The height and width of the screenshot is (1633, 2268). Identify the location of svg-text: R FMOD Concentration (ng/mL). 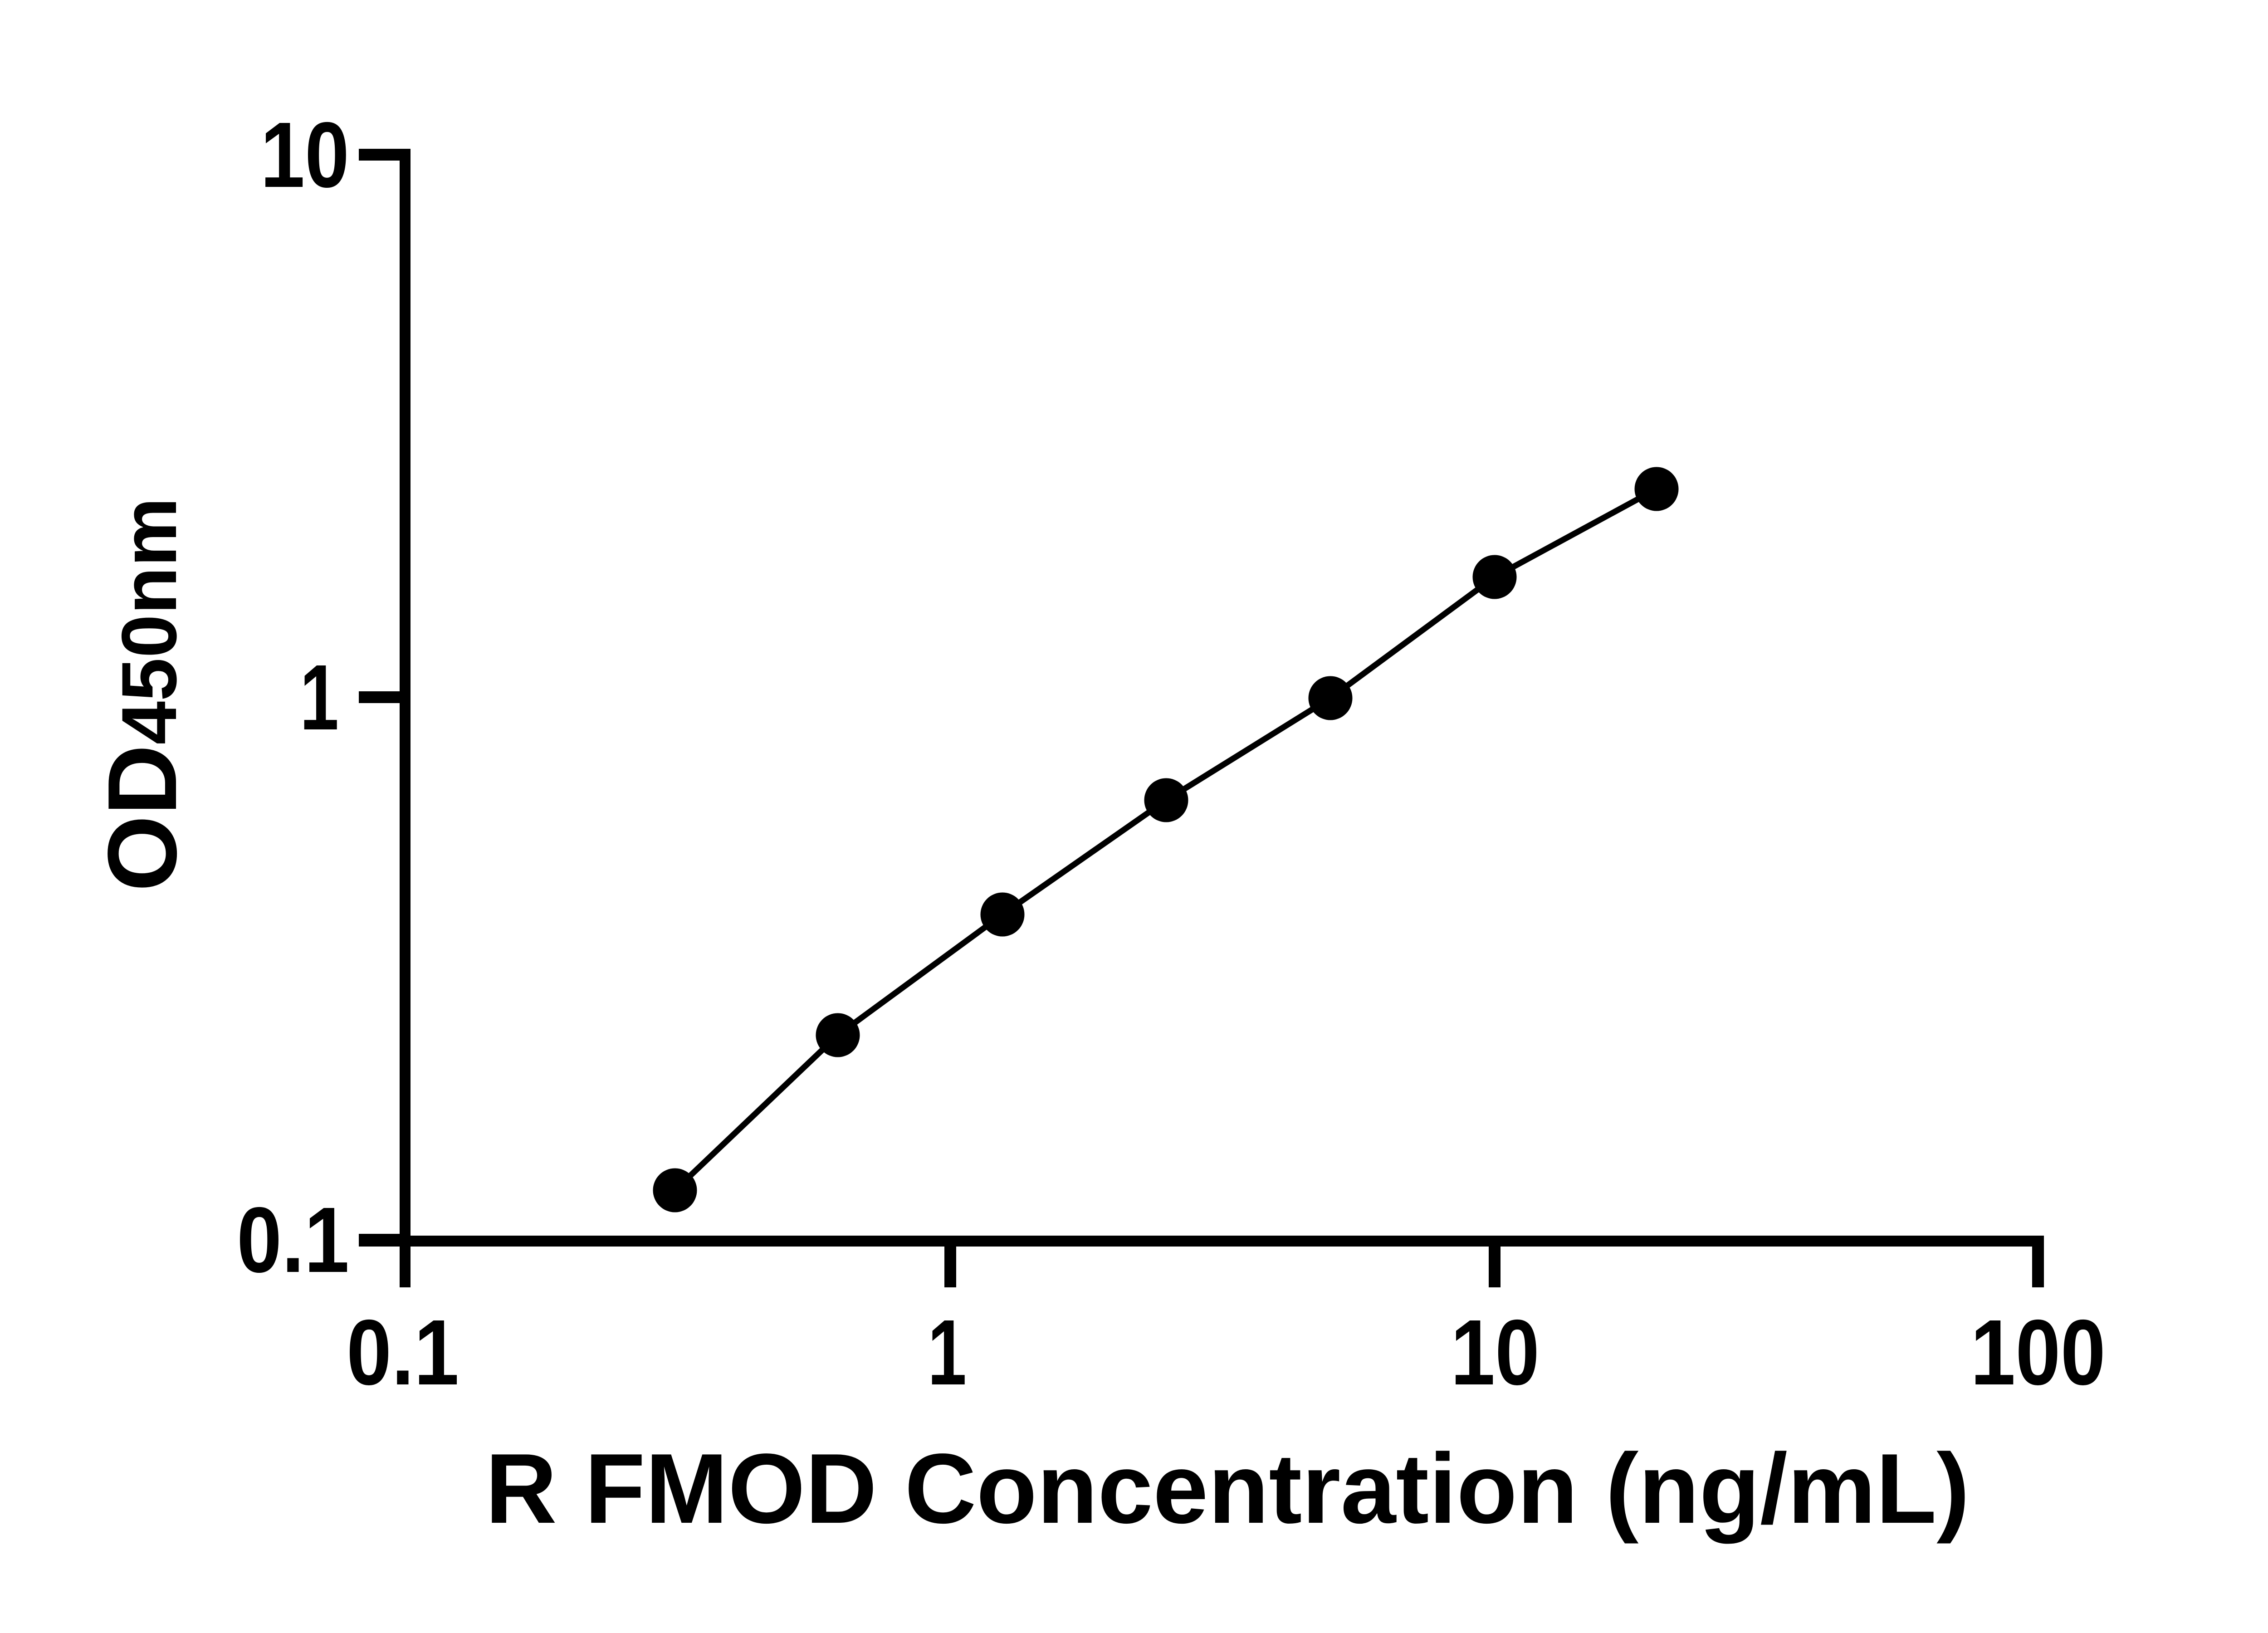
(1228, 1488).